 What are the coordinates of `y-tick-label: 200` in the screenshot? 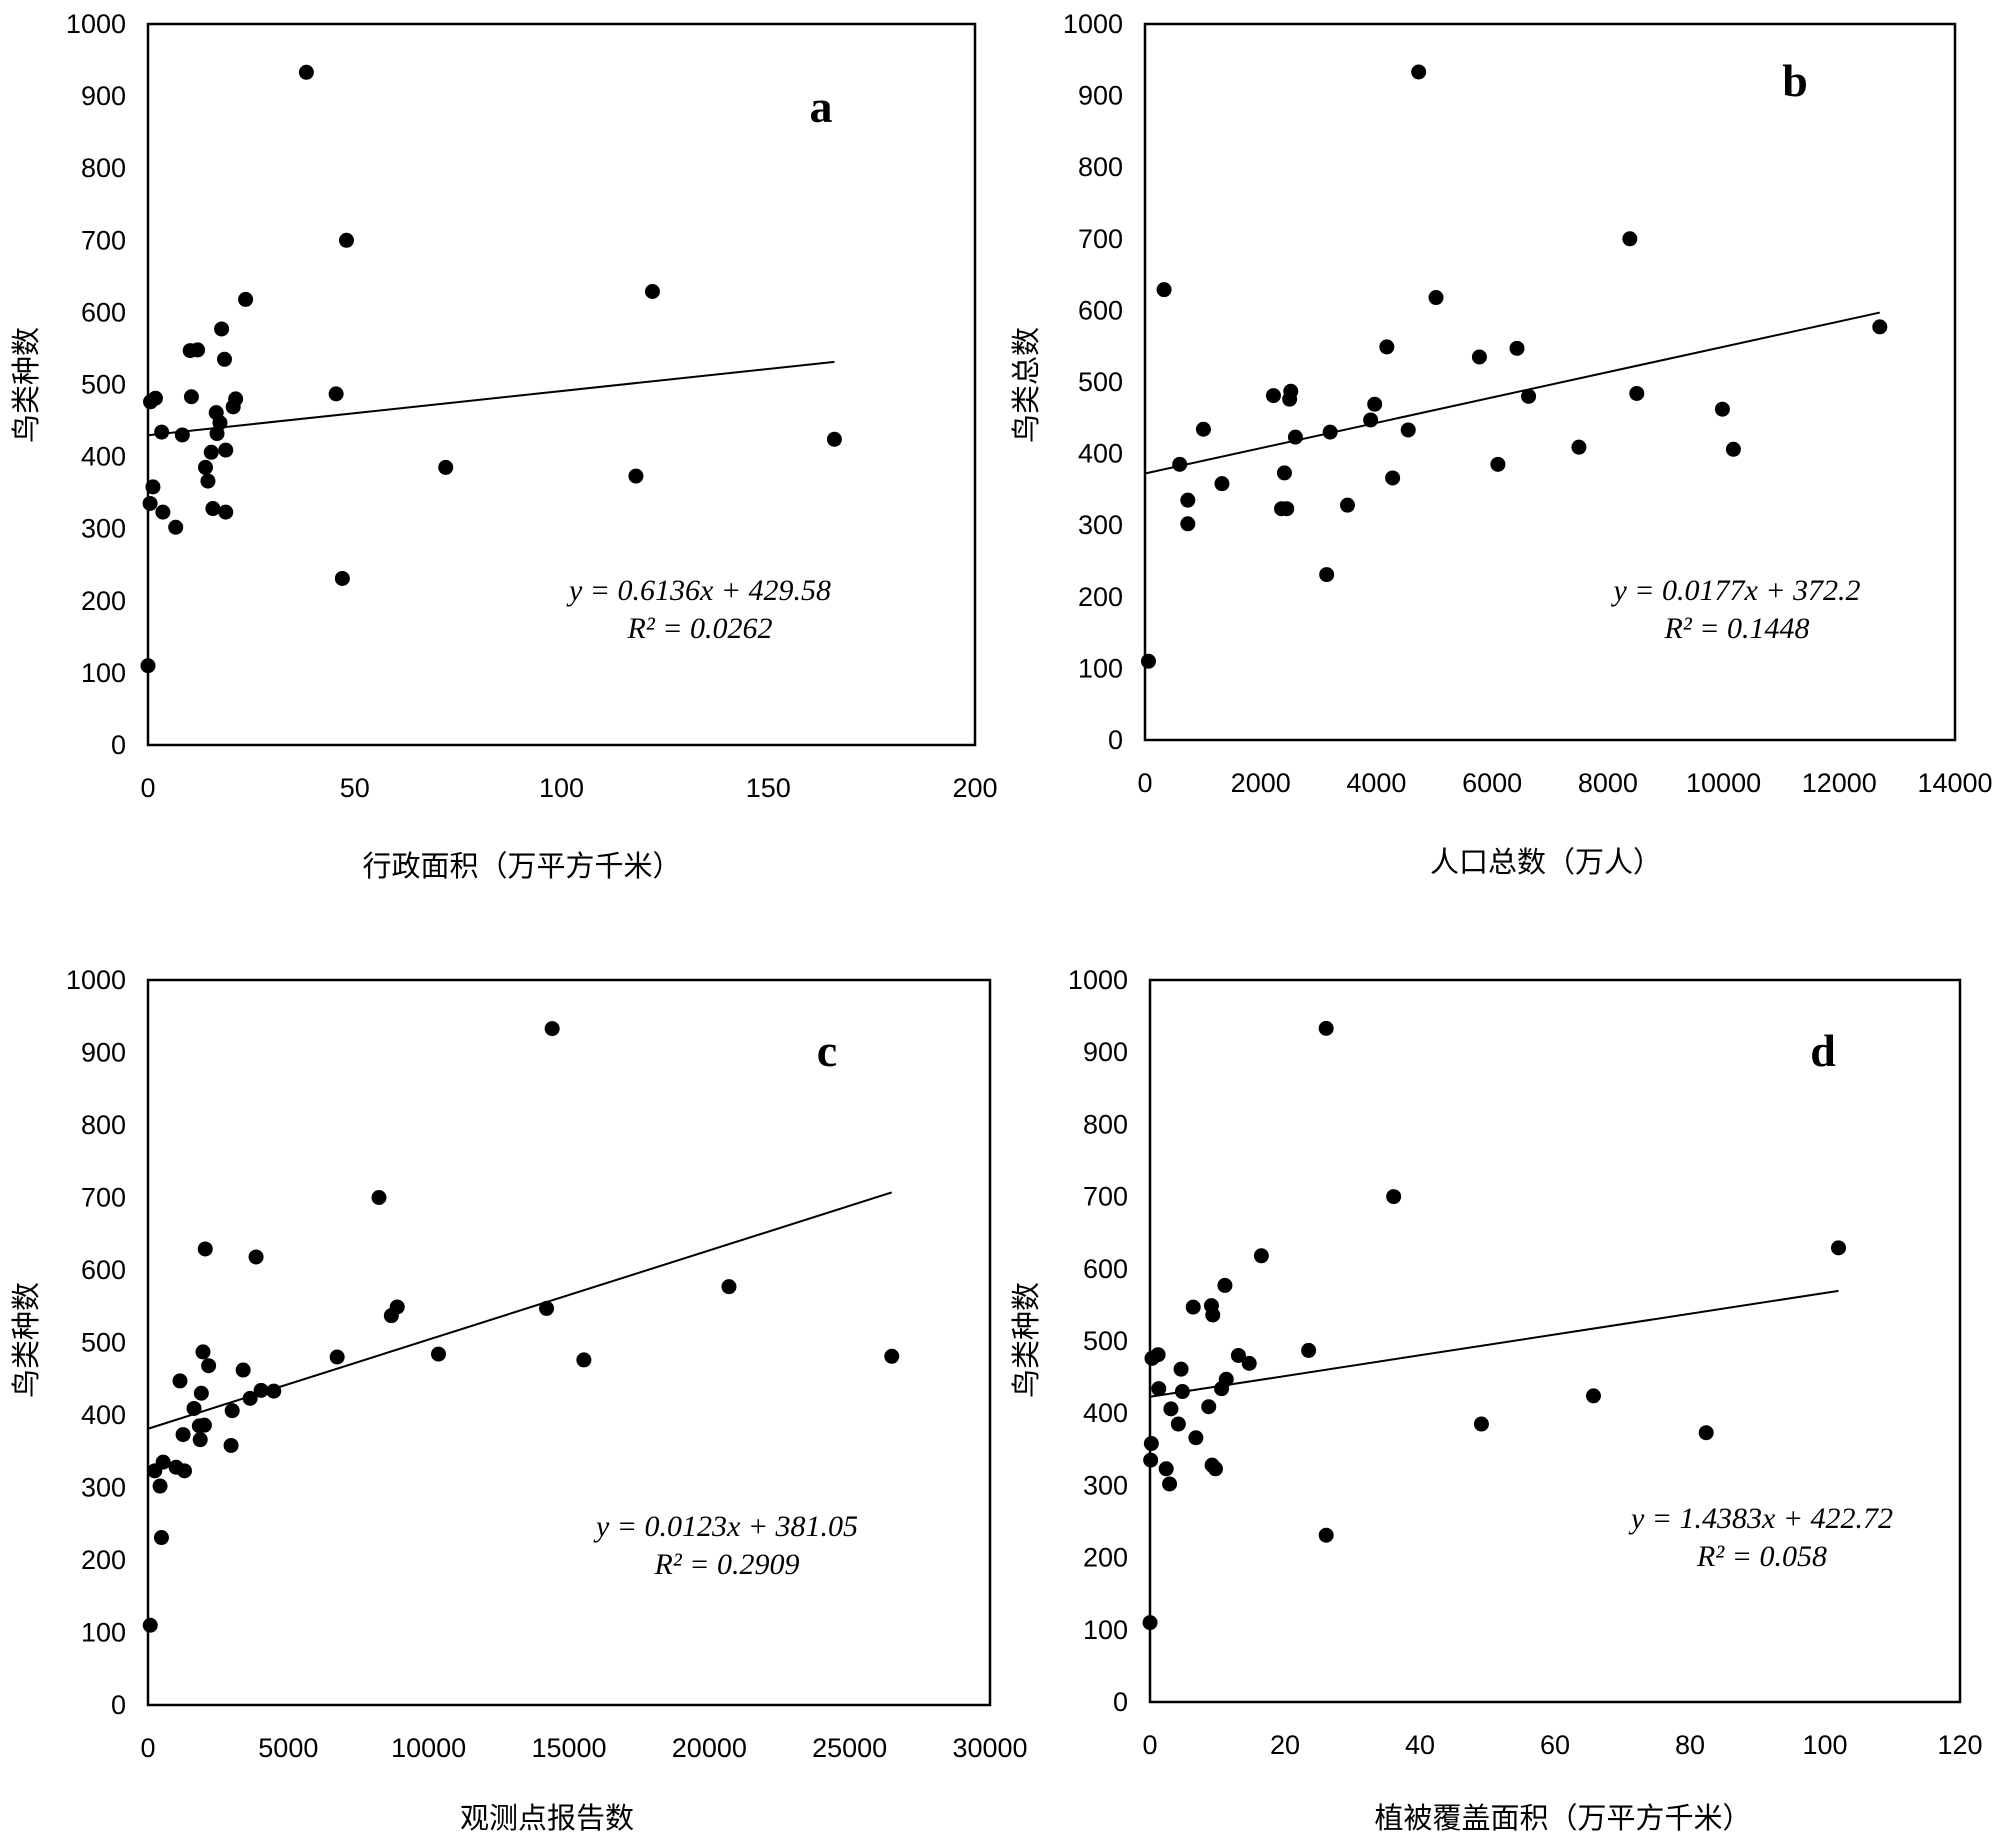 It's located at (103, 601).